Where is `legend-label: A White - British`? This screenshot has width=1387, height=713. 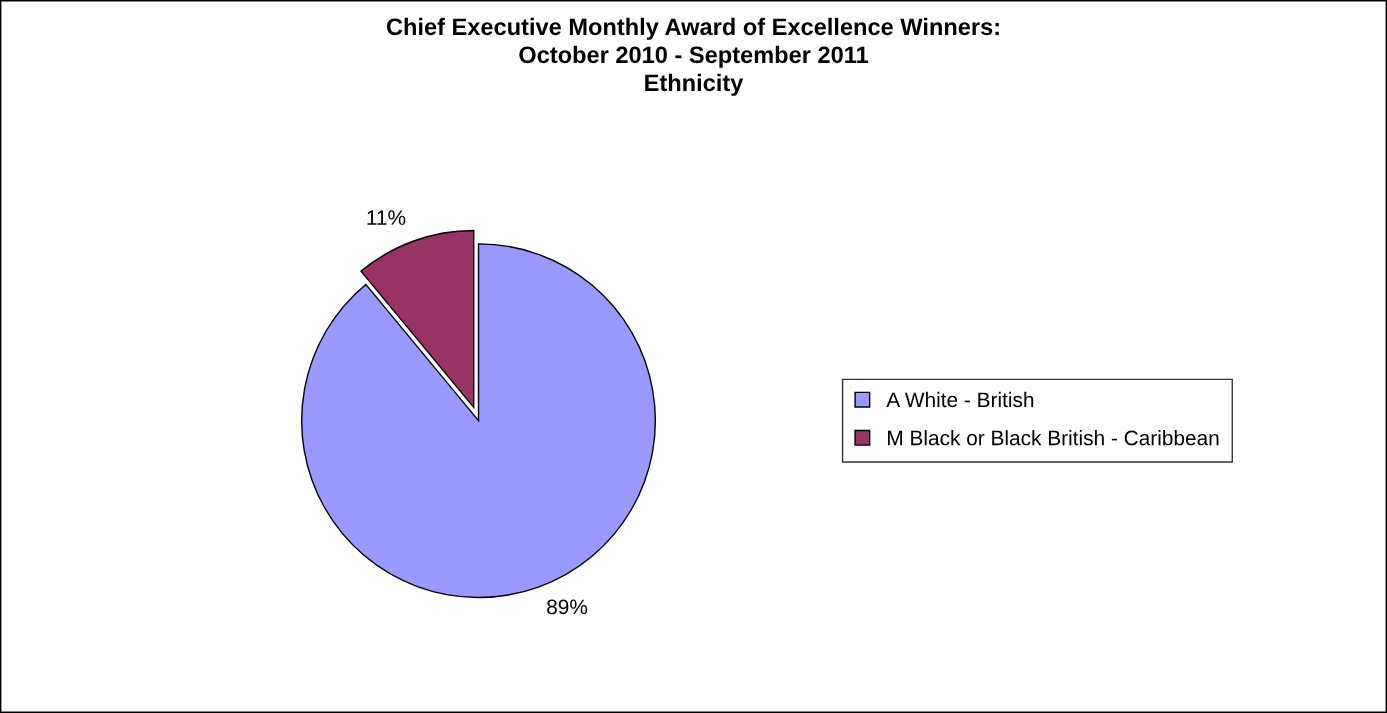 legend-label: A White - British is located at coordinates (960, 399).